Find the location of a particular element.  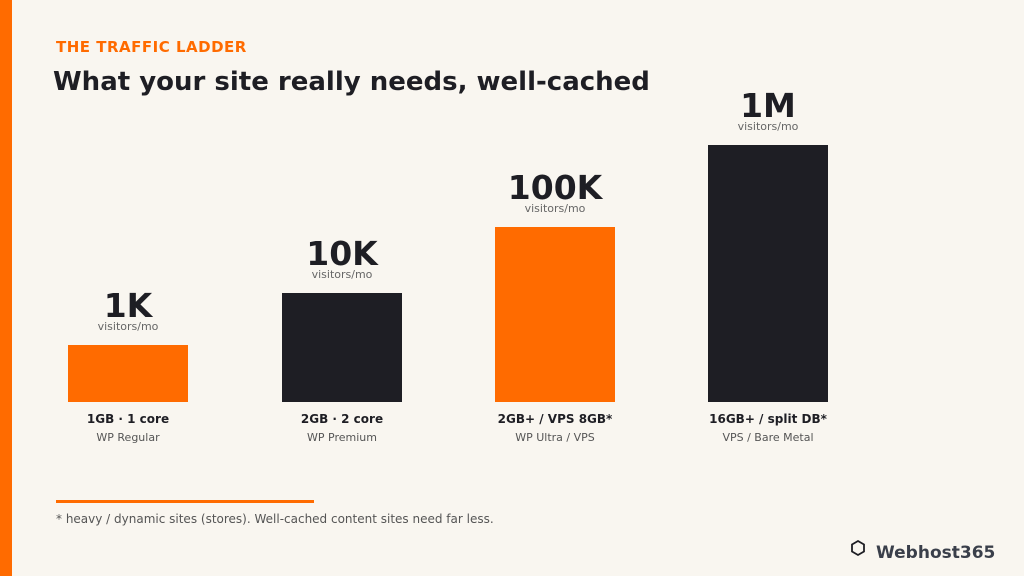

step-spec: 2GB · 2 core is located at coordinates (342, 419).